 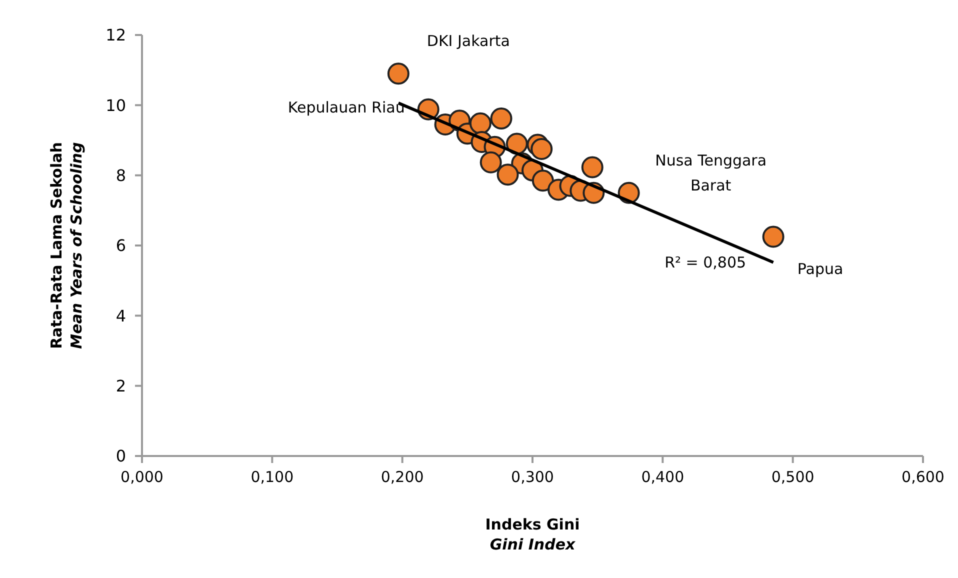 What do you see at coordinates (346, 107) in the screenshot?
I see `annotation: Kepulauan Riau` at bounding box center [346, 107].